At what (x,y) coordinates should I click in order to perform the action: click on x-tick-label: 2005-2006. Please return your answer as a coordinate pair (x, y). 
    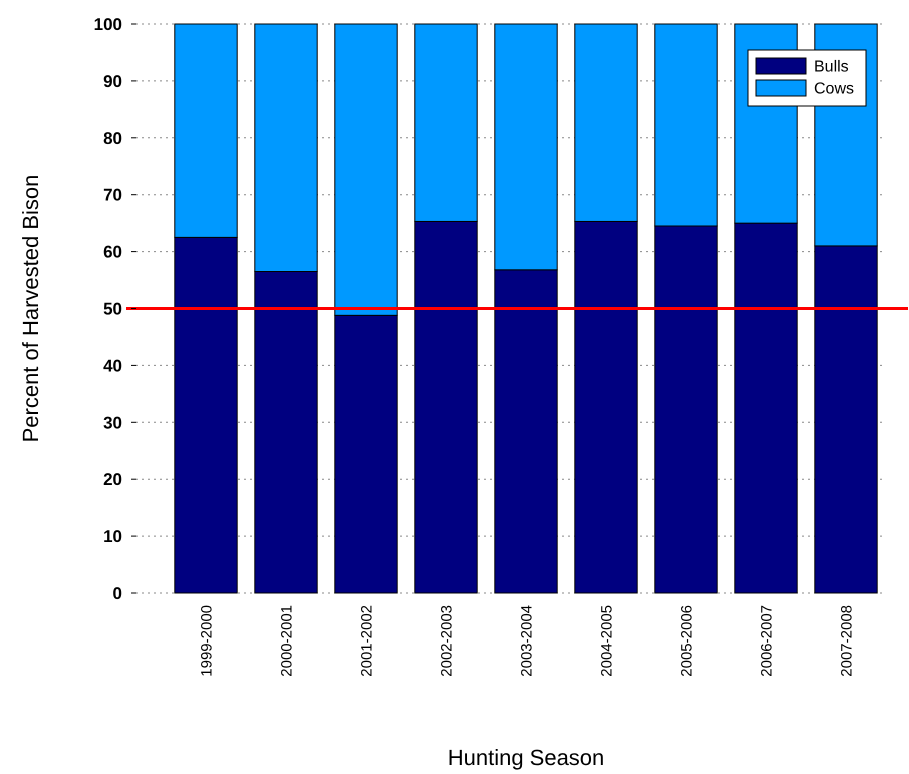
    Looking at the image, I should click on (687, 641).